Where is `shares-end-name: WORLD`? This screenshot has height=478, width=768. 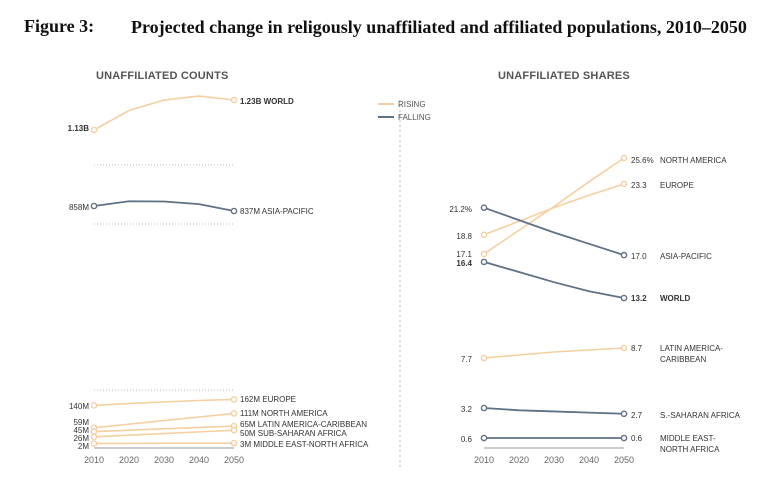
shares-end-name: WORLD is located at coordinates (675, 298).